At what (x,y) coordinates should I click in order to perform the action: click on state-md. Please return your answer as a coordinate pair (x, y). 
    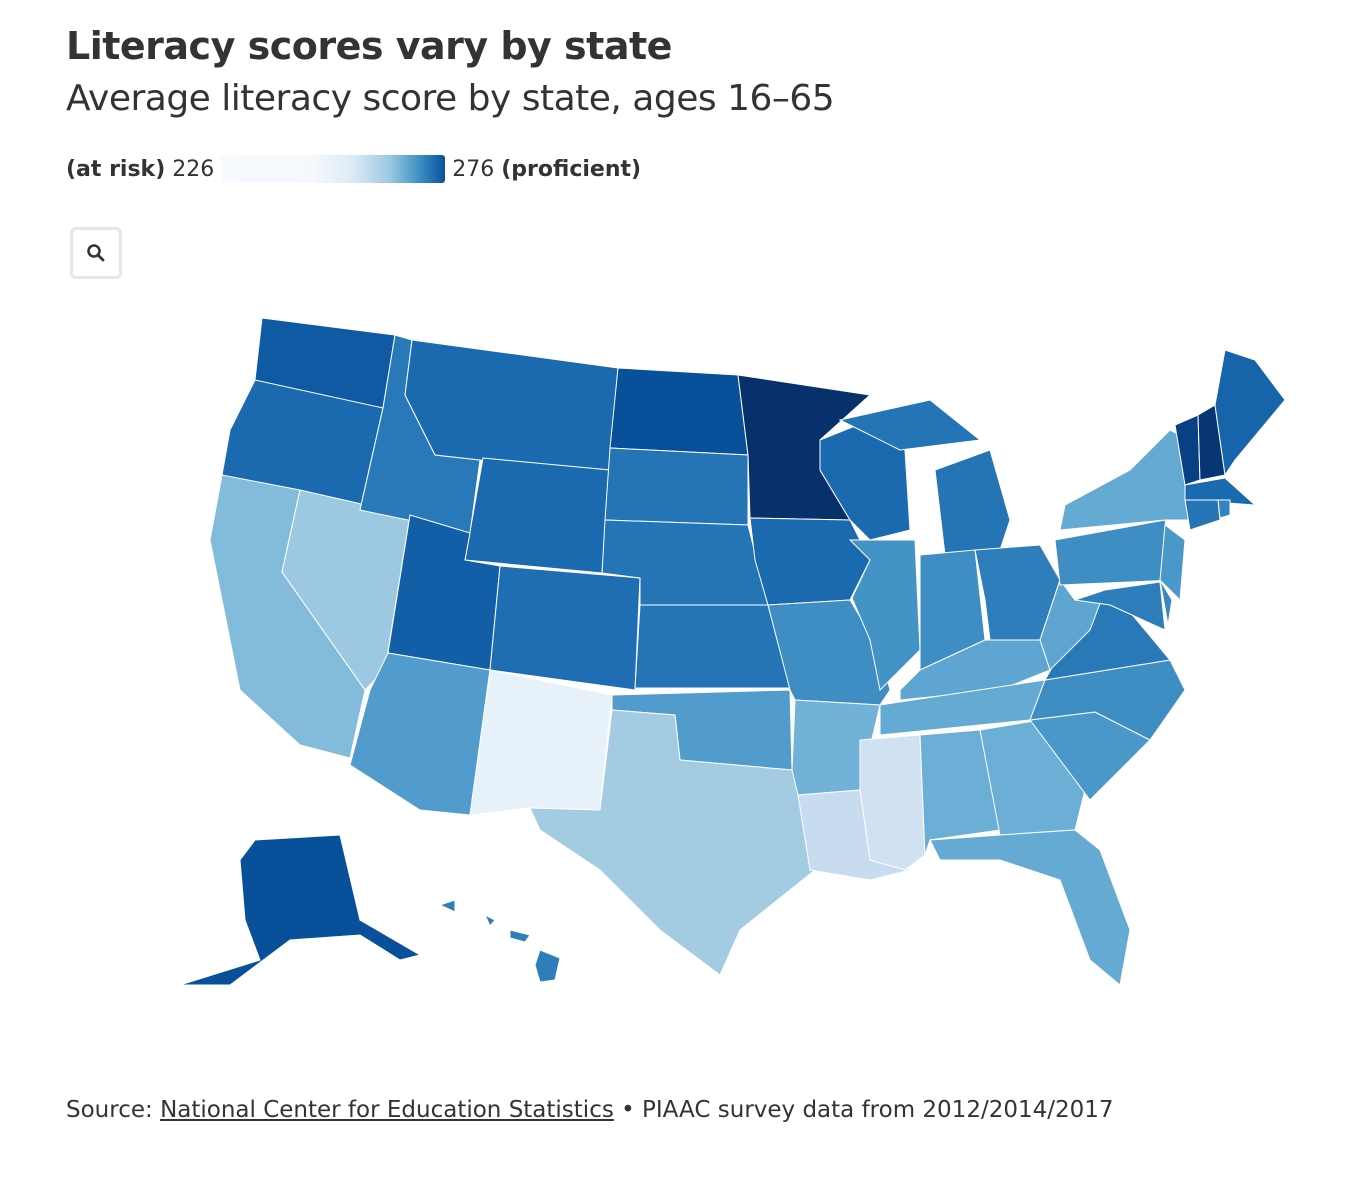
    Looking at the image, I should click on (1120, 606).